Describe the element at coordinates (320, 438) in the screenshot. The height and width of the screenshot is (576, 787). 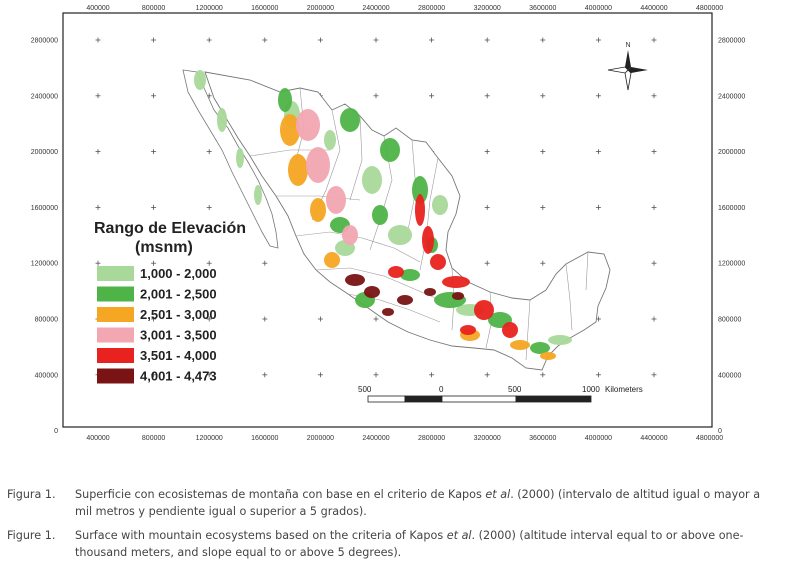
I see `x-tick-bottom-label: 2000000` at that location.